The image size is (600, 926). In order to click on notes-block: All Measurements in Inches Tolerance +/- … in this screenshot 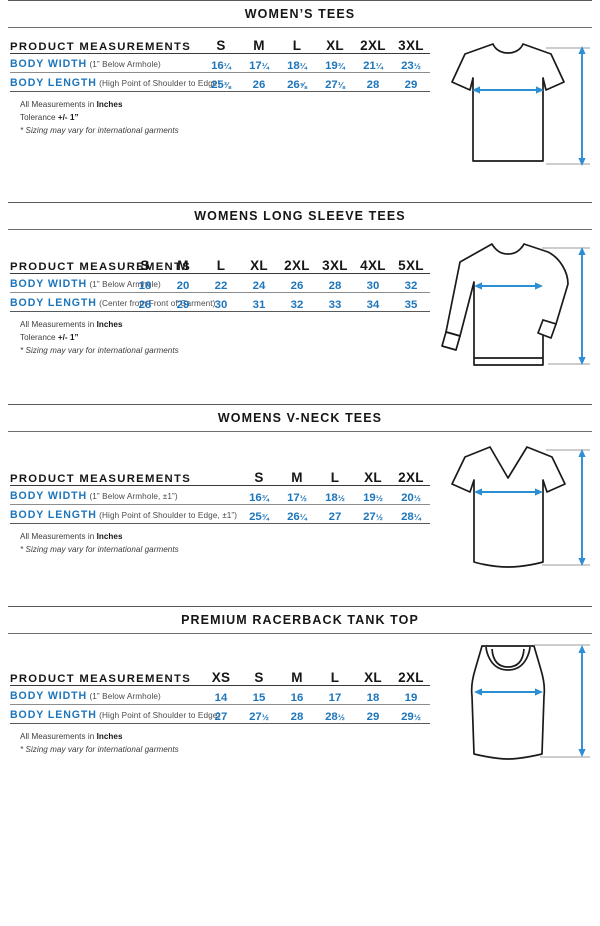, I will do `click(220, 114)`.